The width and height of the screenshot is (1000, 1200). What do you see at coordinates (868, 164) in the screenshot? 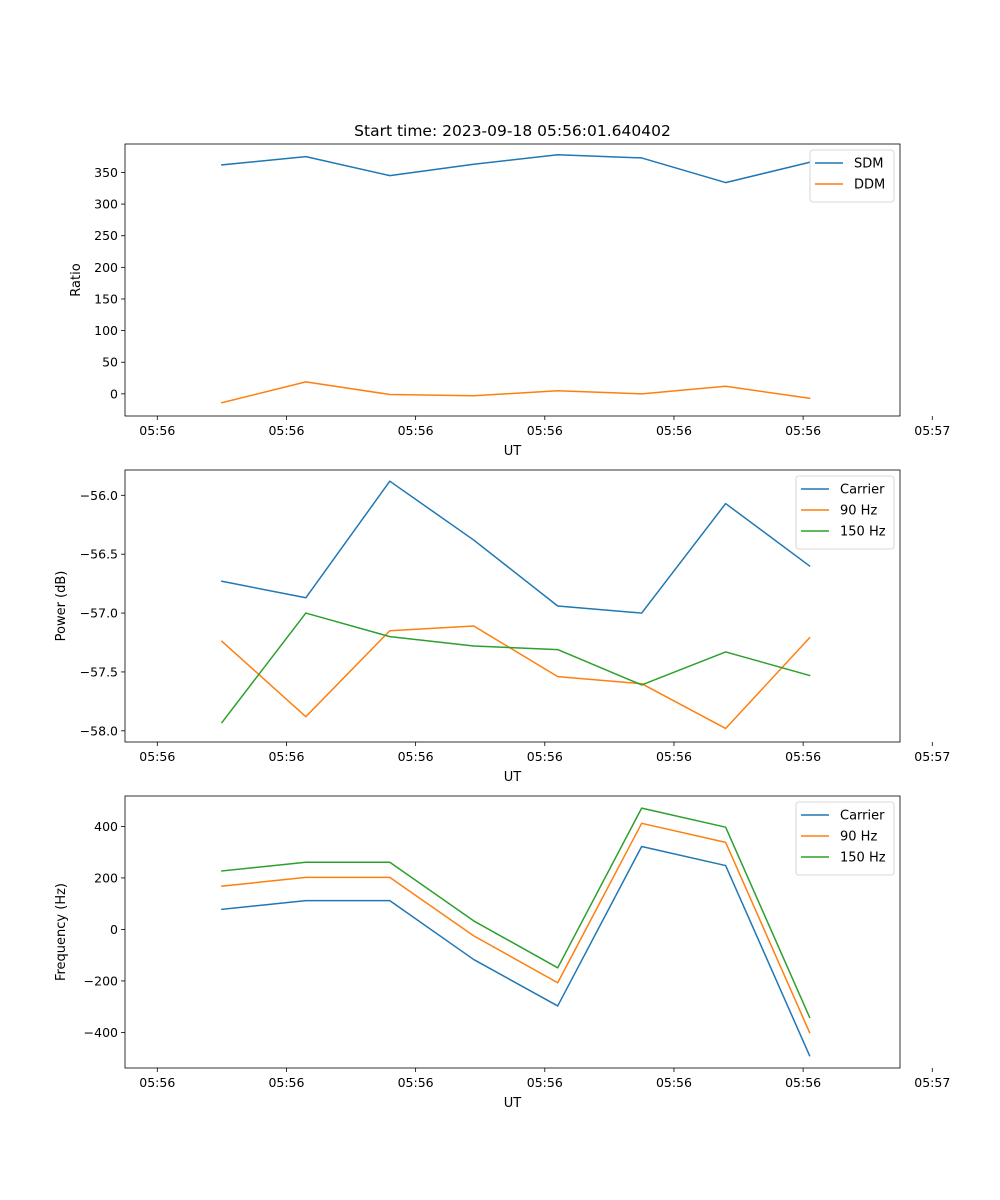
I see `legend-label: SDM` at bounding box center [868, 164].